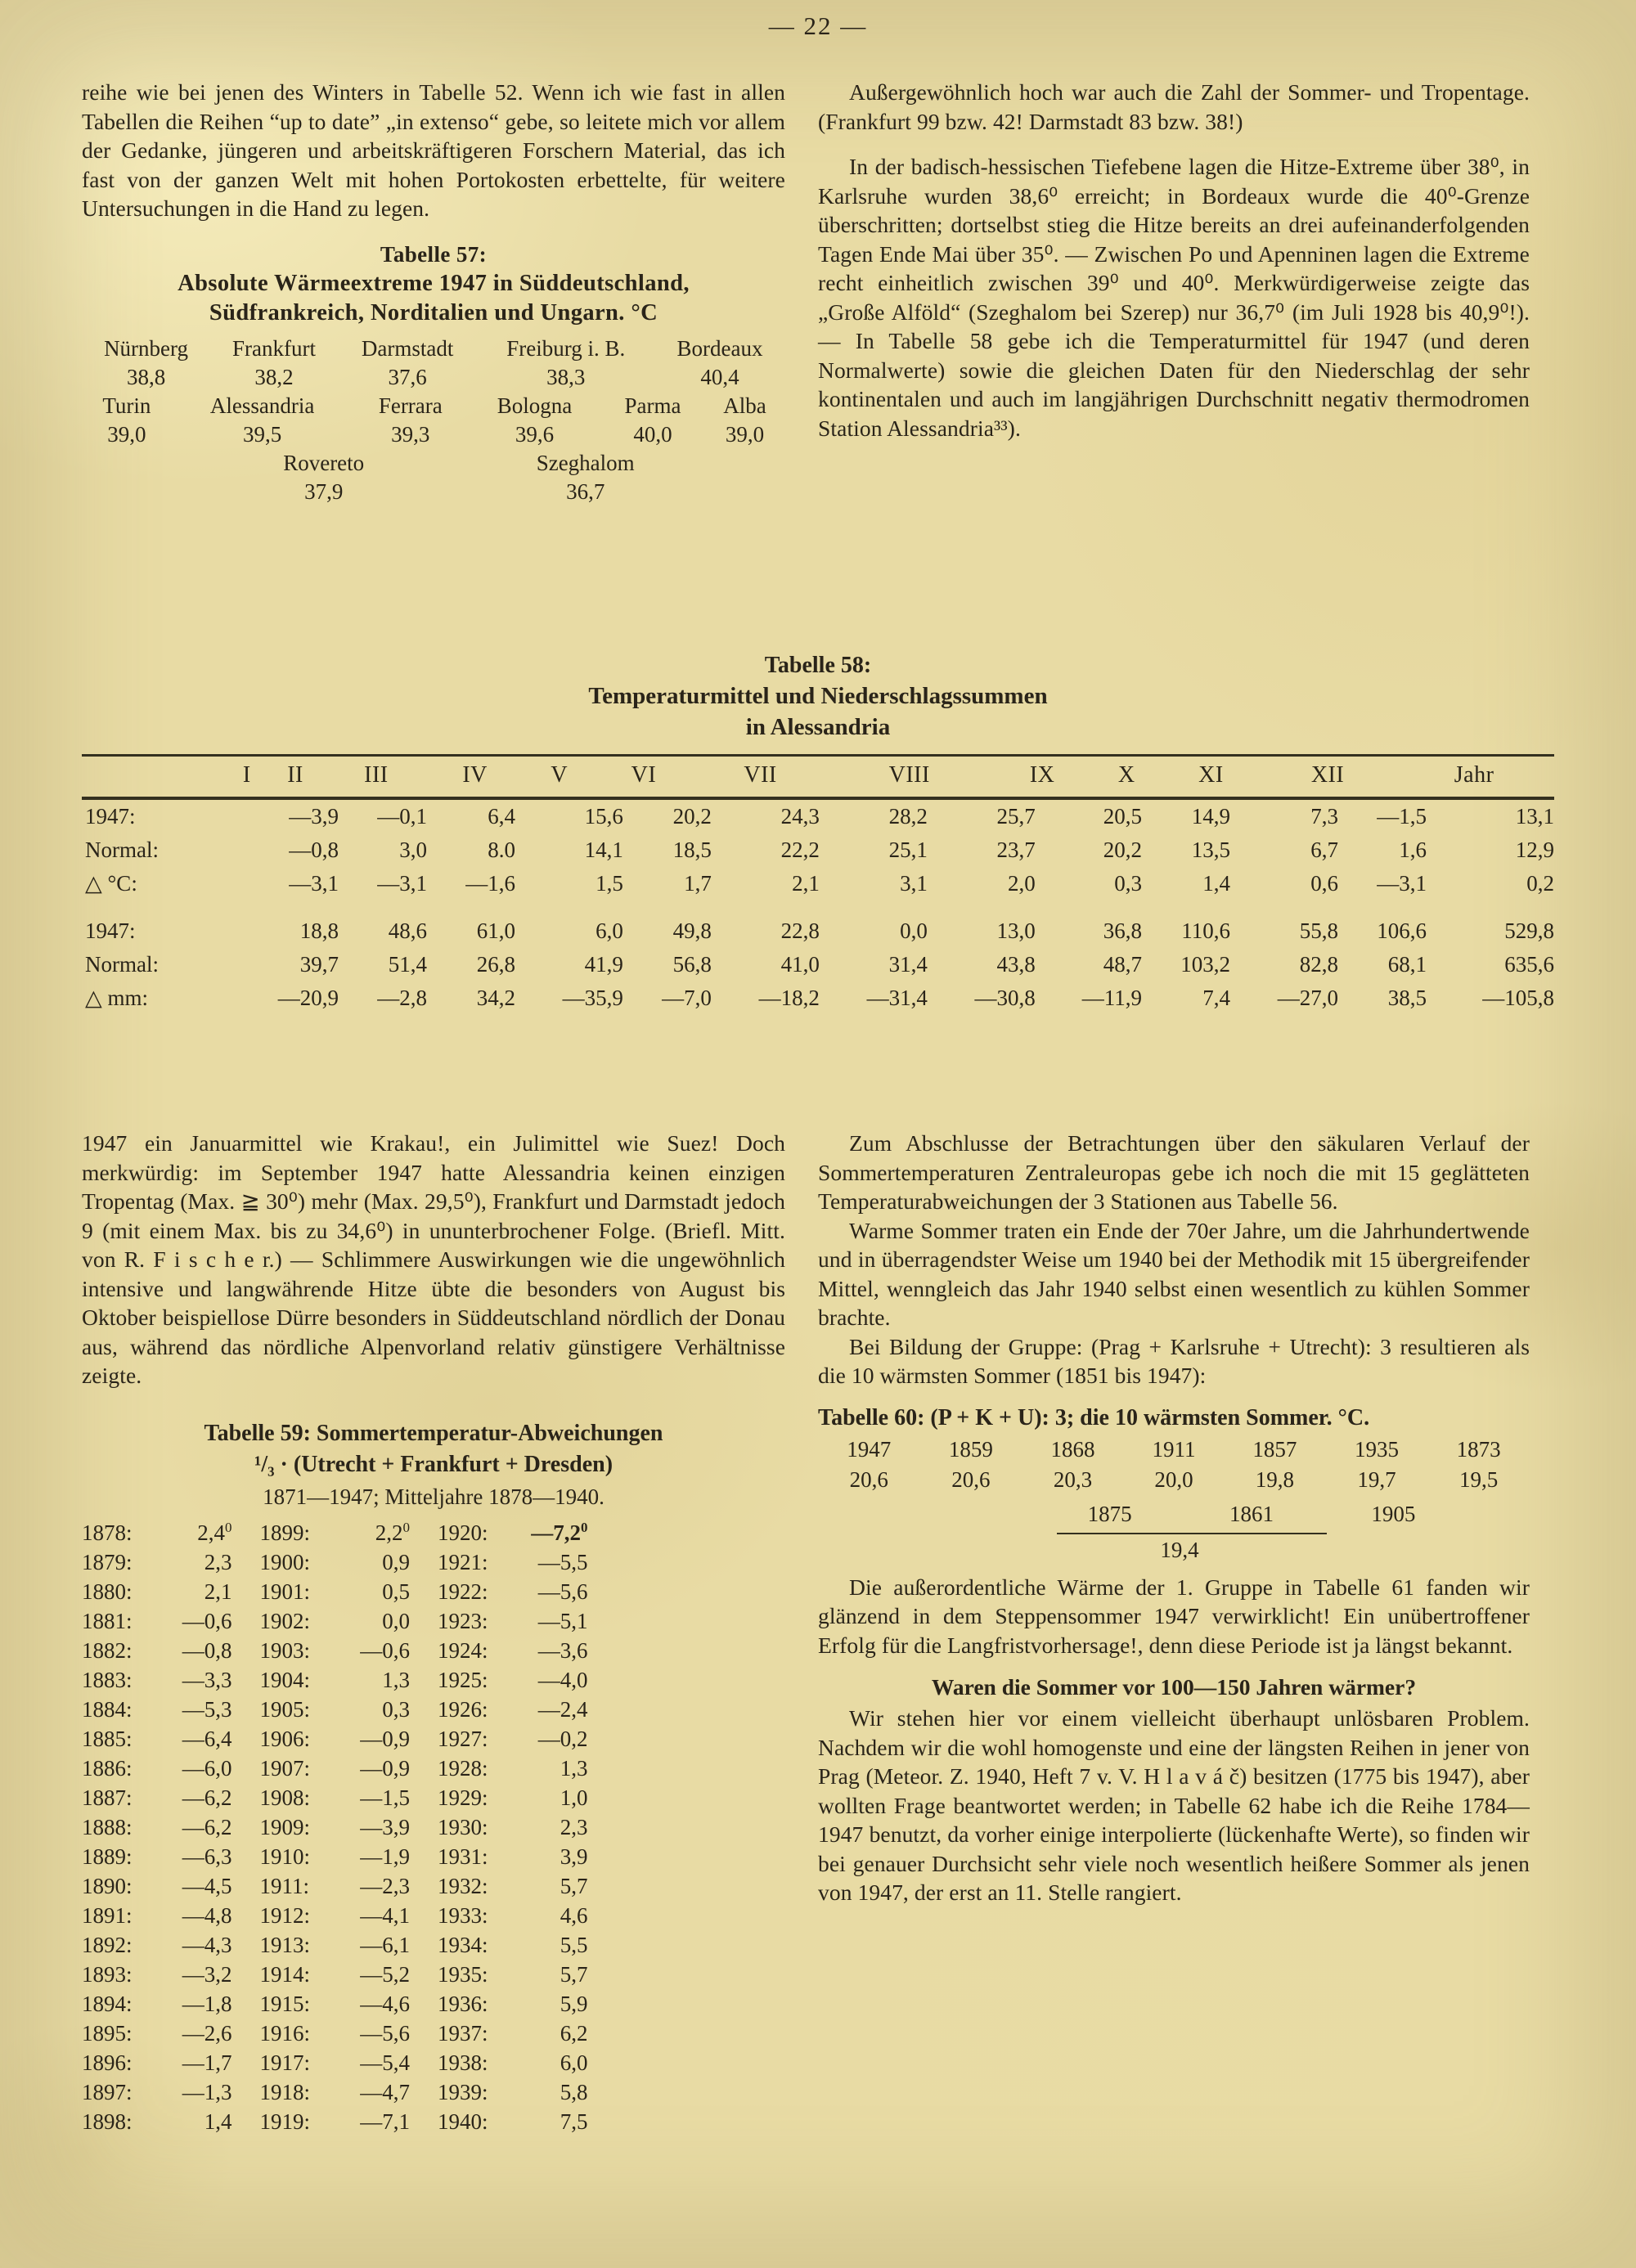 This screenshot has width=1636, height=2268. I want to click on table59-row: 1920: —7,20, so click(513, 1533).